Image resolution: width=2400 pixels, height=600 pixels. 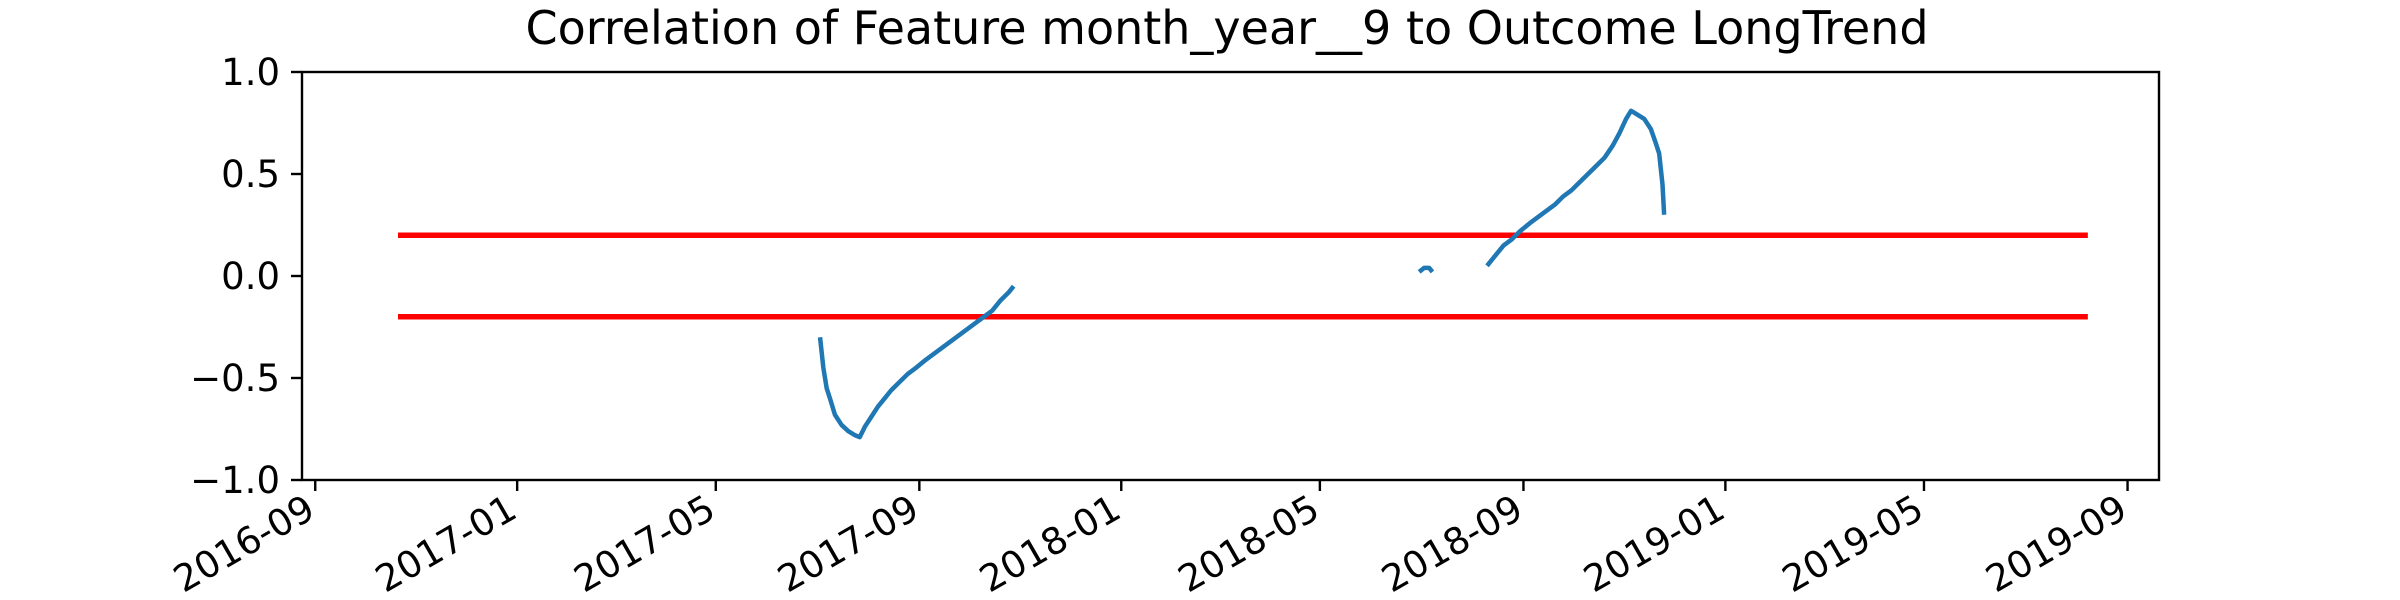 What do you see at coordinates (1653, 543) in the screenshot?
I see `x-tick-label: 2019-01` at bounding box center [1653, 543].